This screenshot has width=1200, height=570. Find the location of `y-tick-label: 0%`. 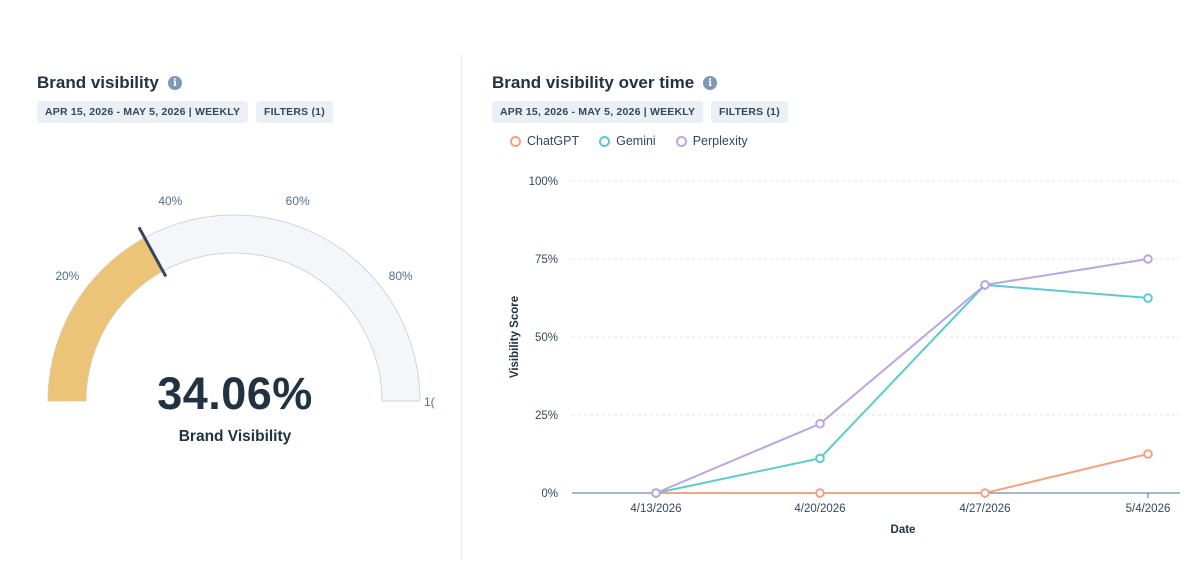

y-tick-label: 0% is located at coordinates (549, 494).